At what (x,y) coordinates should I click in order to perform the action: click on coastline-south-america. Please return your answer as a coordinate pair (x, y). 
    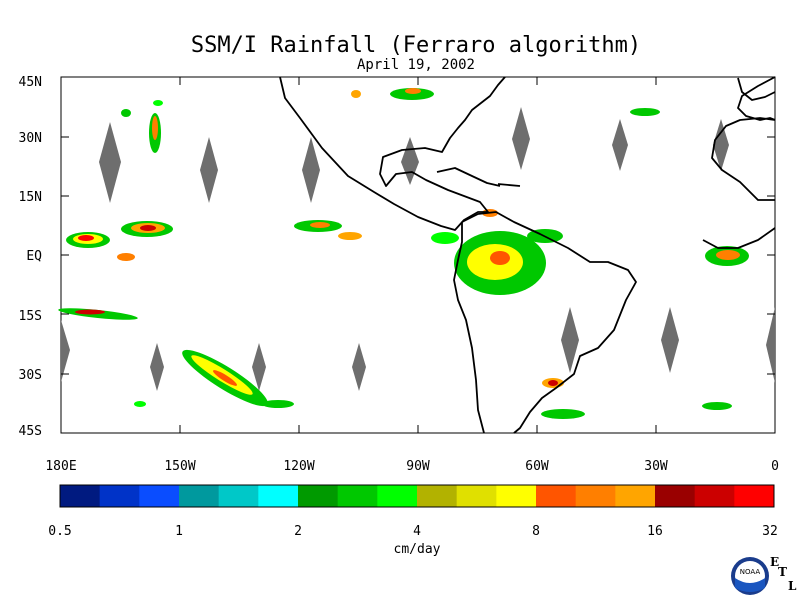
    Looking at the image, I should click on (545, 322).